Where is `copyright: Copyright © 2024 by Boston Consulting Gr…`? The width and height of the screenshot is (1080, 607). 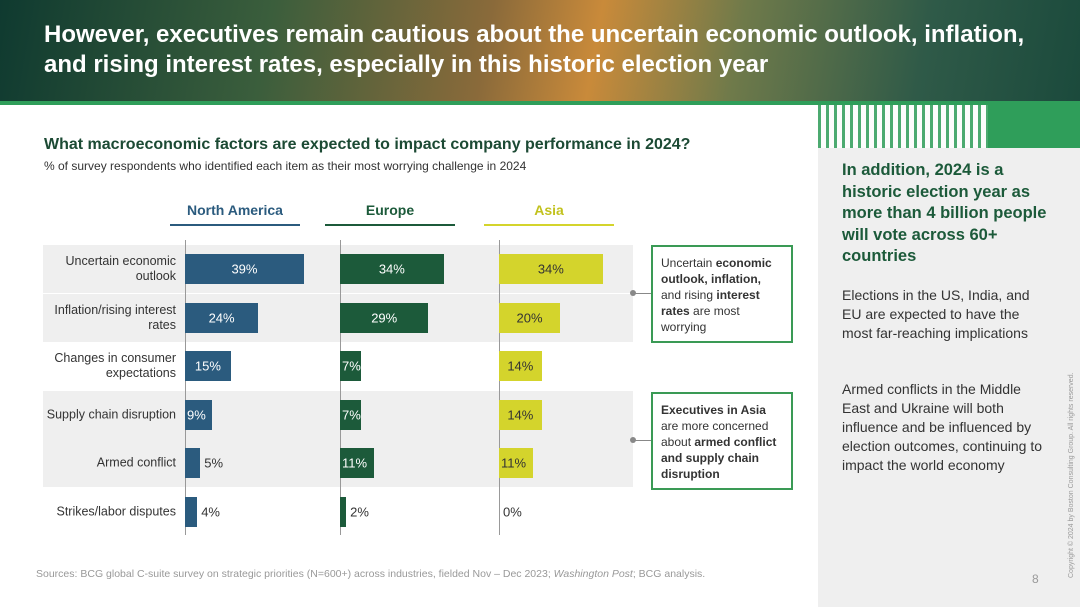 copyright: Copyright © 2024 by Boston Consulting Gr… is located at coordinates (1071, 475).